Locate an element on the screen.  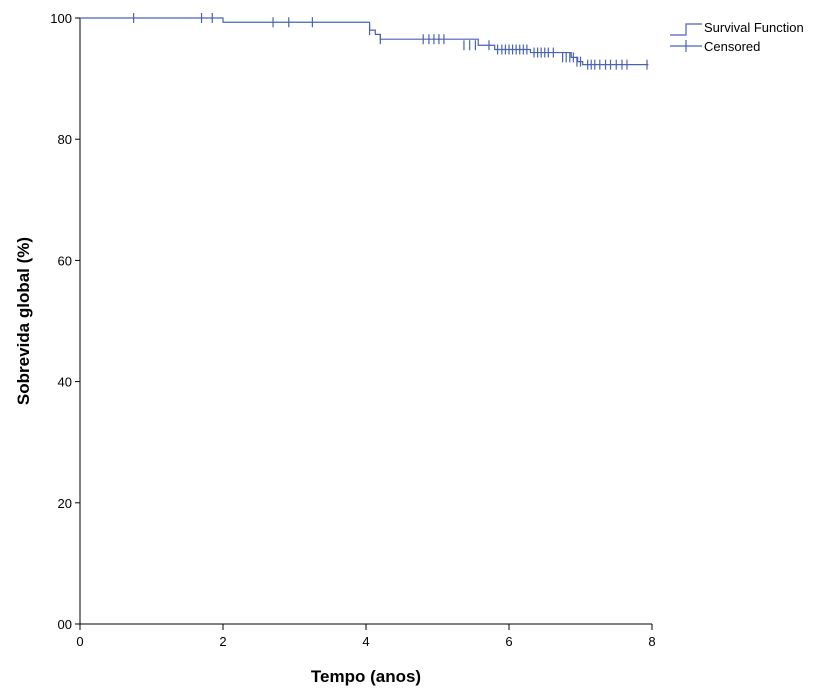
x-axis-title: Tempo (anos) is located at coordinates (366, 676).